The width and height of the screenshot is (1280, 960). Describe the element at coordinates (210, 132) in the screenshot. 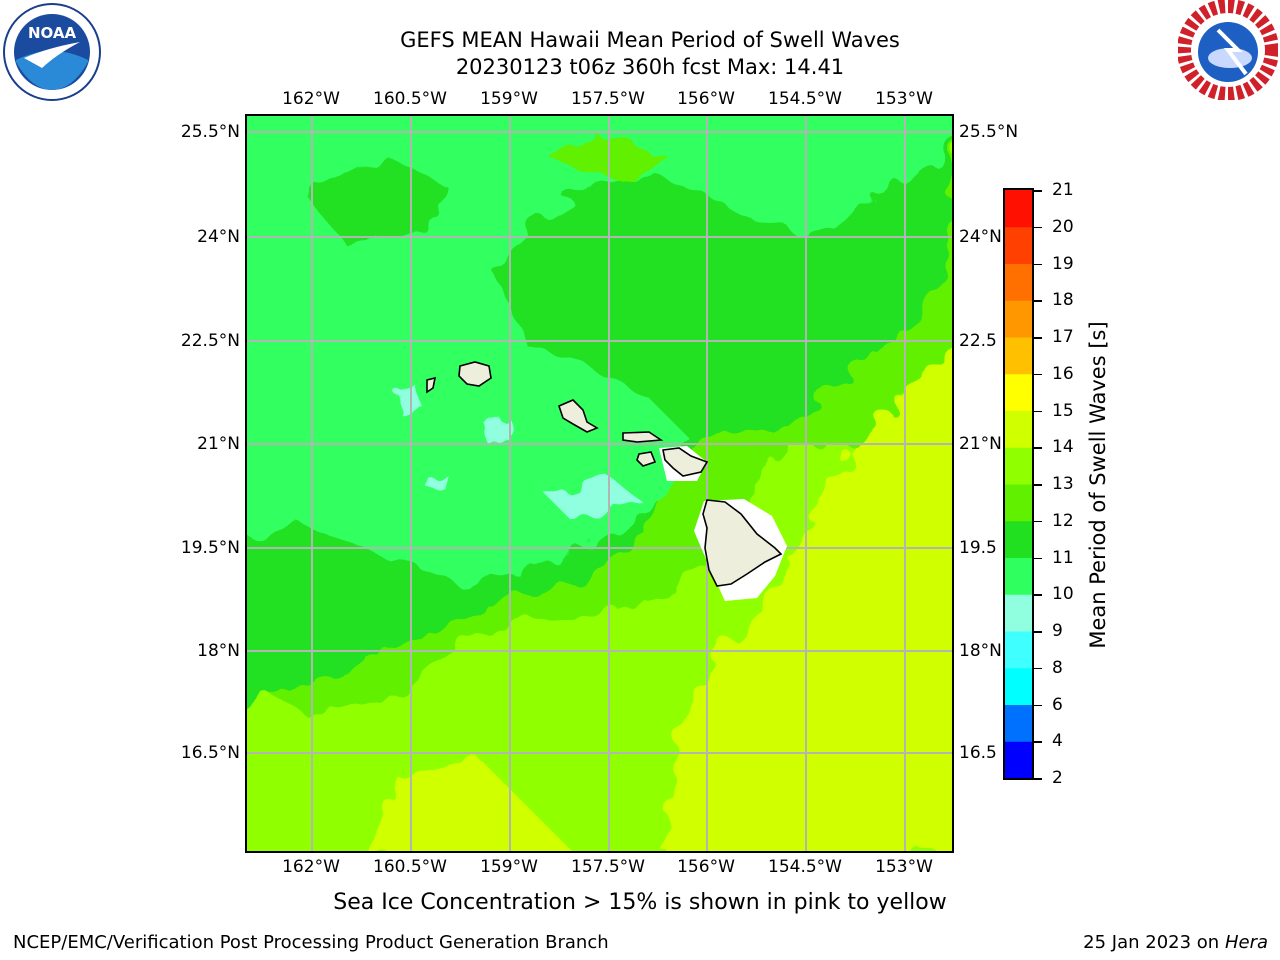

I see `lat-label-left: 25.5°N` at that location.